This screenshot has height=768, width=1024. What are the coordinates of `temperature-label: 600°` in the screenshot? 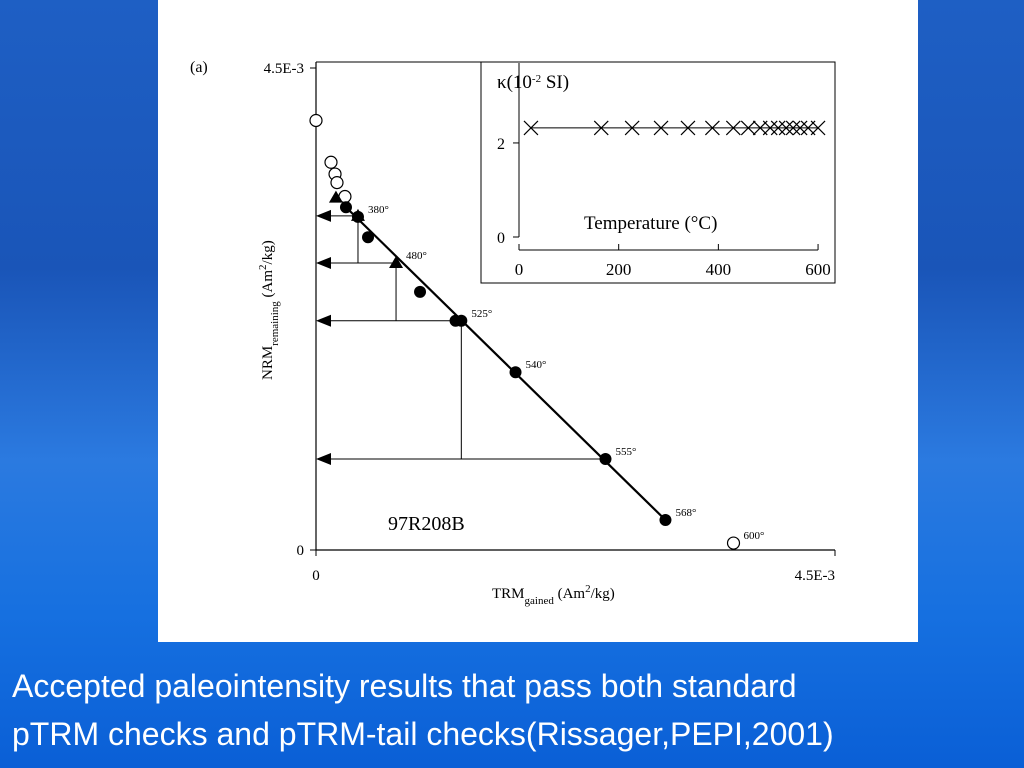 It's located at (754, 536).